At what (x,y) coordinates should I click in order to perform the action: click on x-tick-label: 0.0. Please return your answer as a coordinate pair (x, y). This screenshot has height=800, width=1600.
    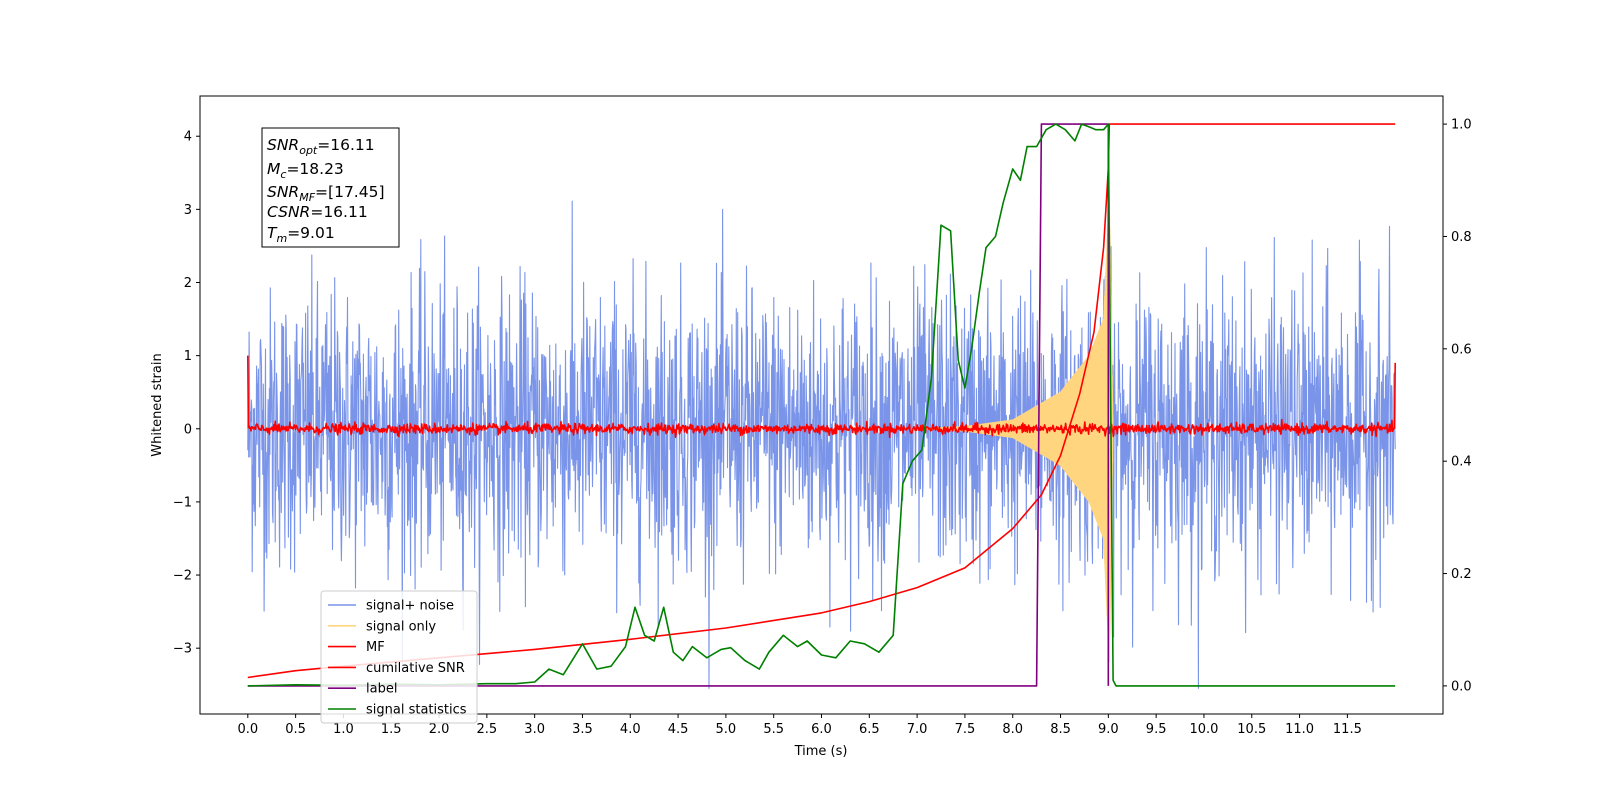
    Looking at the image, I should click on (247, 729).